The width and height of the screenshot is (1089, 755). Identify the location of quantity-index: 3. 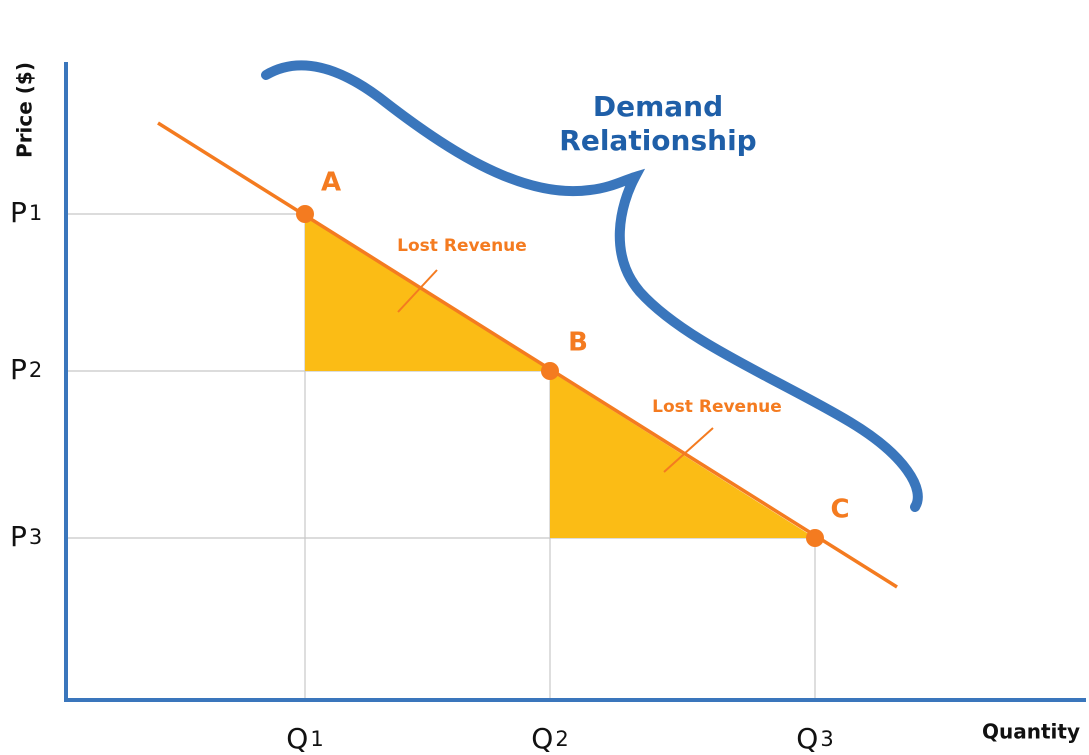
(826, 739).